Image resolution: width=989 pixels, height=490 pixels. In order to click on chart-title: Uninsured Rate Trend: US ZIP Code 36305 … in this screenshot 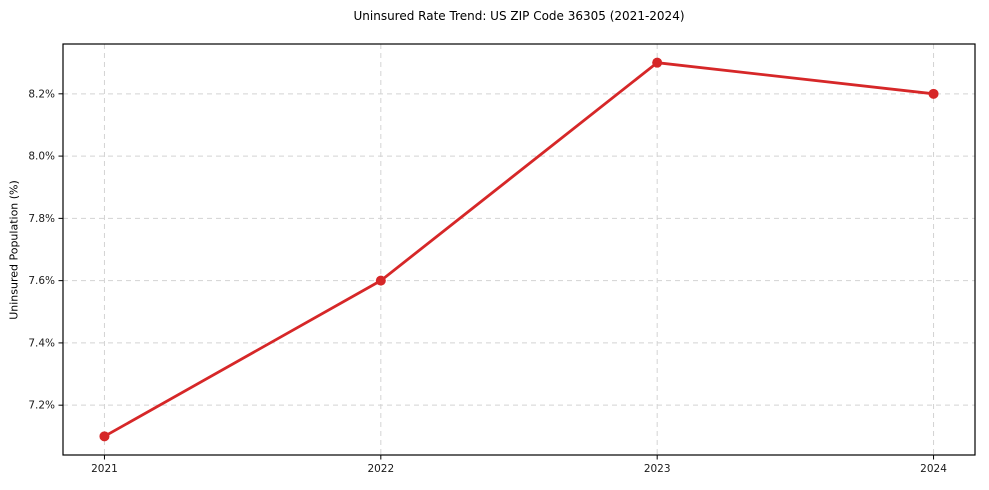, I will do `click(519, 16)`.